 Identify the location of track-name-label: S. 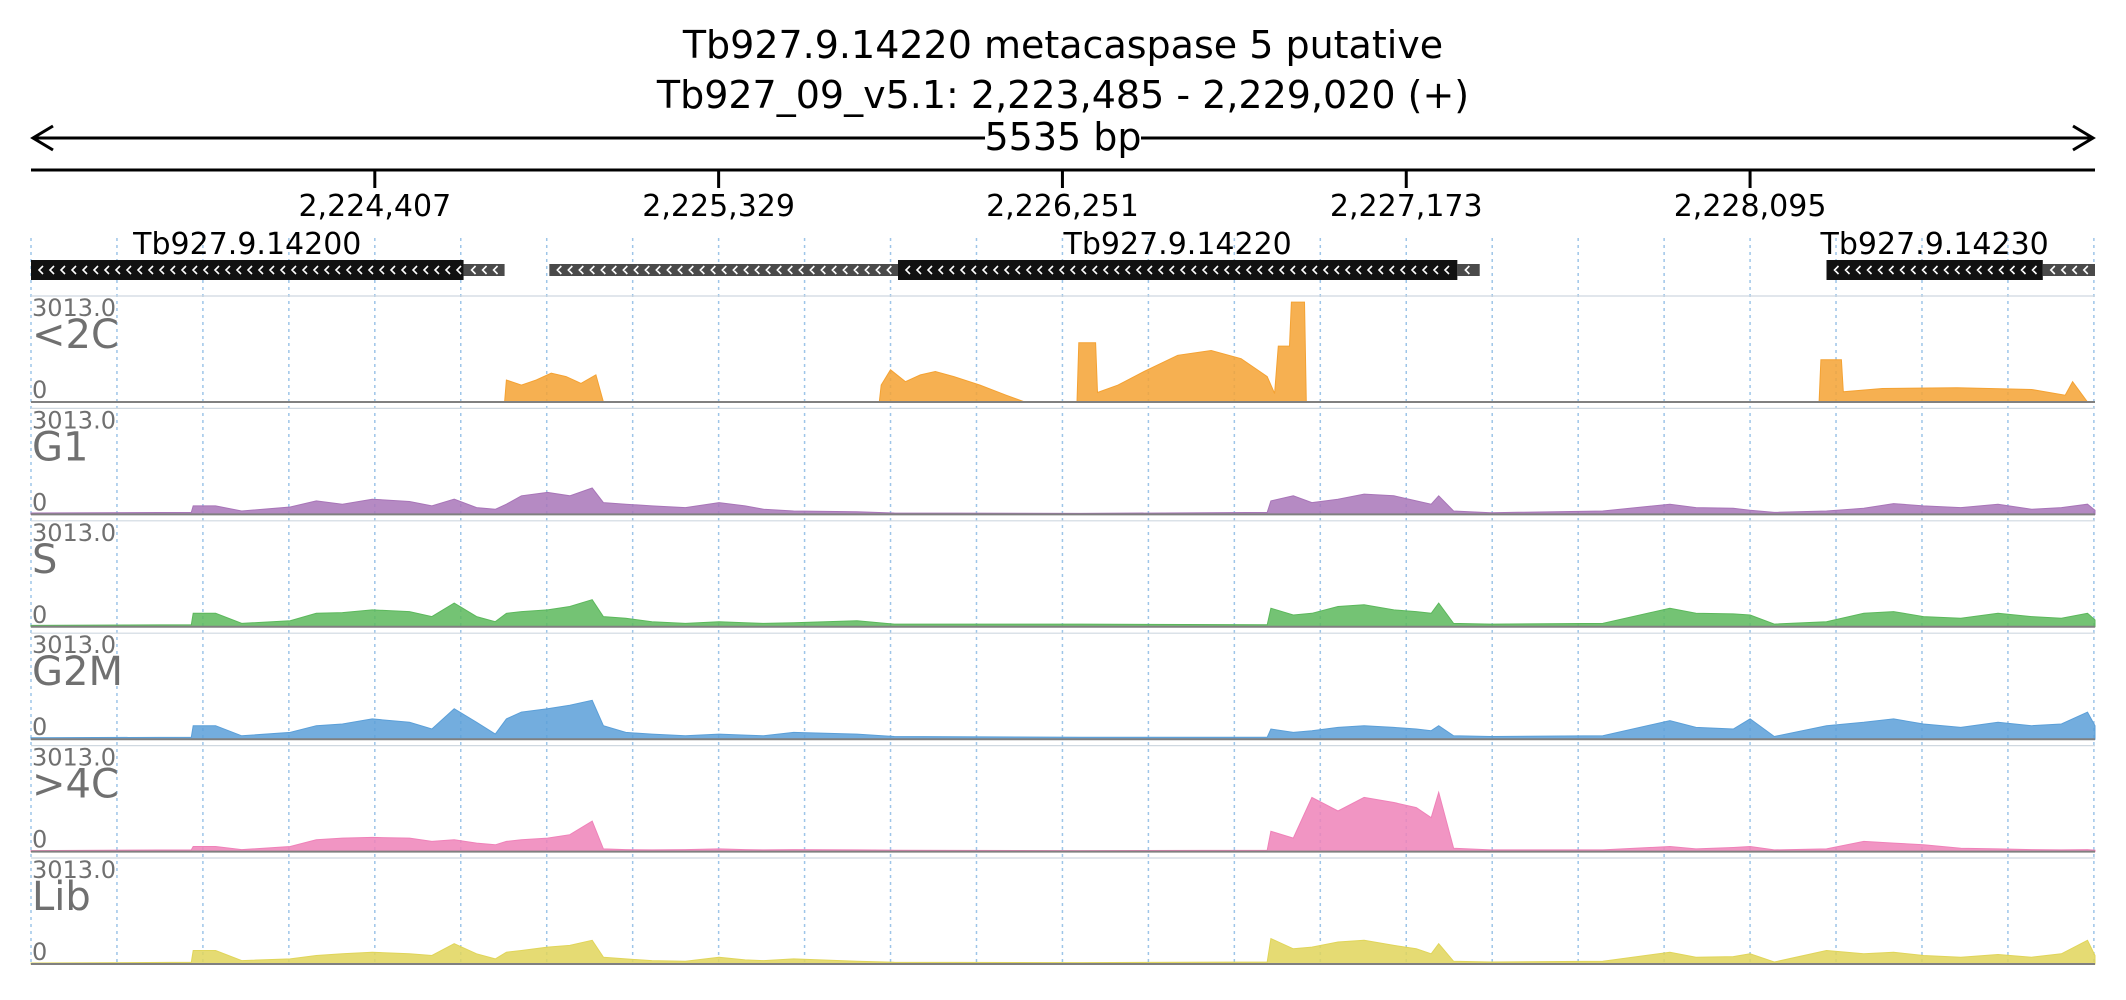
(44, 560).